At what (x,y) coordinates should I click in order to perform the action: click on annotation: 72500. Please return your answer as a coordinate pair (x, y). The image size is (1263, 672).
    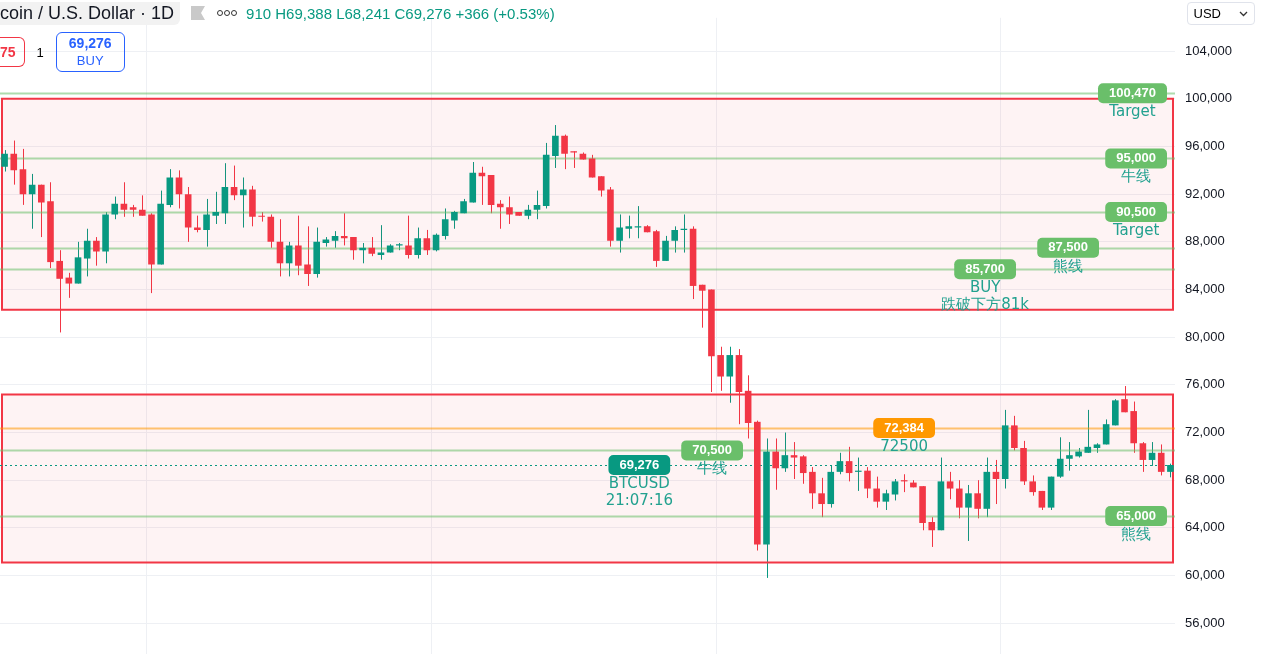
    Looking at the image, I should click on (904, 445).